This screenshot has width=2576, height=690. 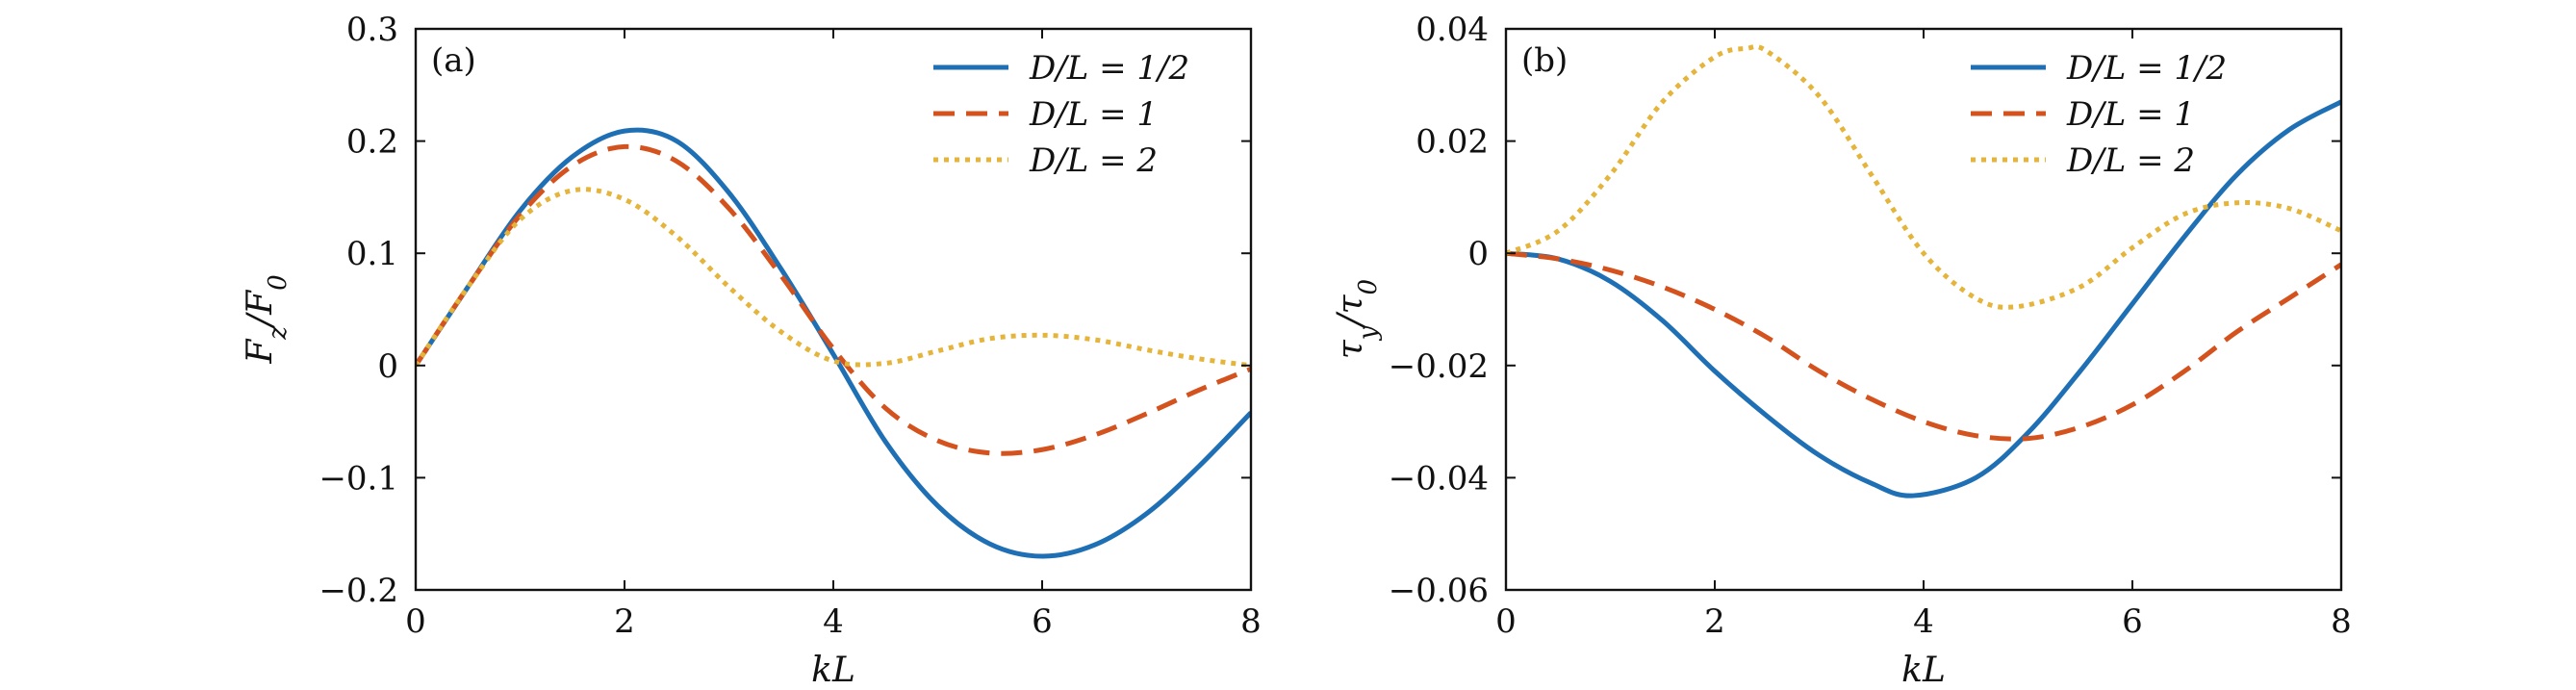 What do you see at coordinates (1544, 60) in the screenshot?
I see `panel-tag: (b)` at bounding box center [1544, 60].